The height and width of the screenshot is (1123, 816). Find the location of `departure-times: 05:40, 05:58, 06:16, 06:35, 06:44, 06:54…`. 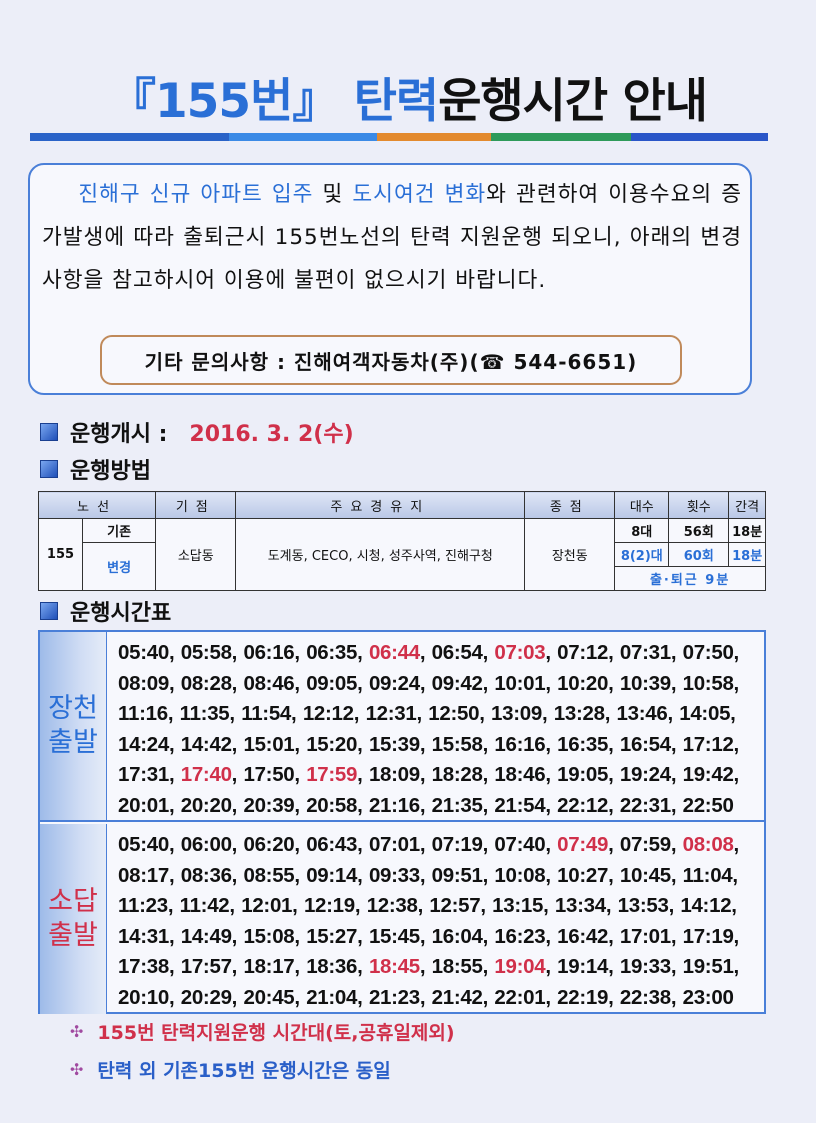

departure-times: 05:40, 05:58, 06:16, 06:35, 06:44, 06:54… is located at coordinates (428, 729).